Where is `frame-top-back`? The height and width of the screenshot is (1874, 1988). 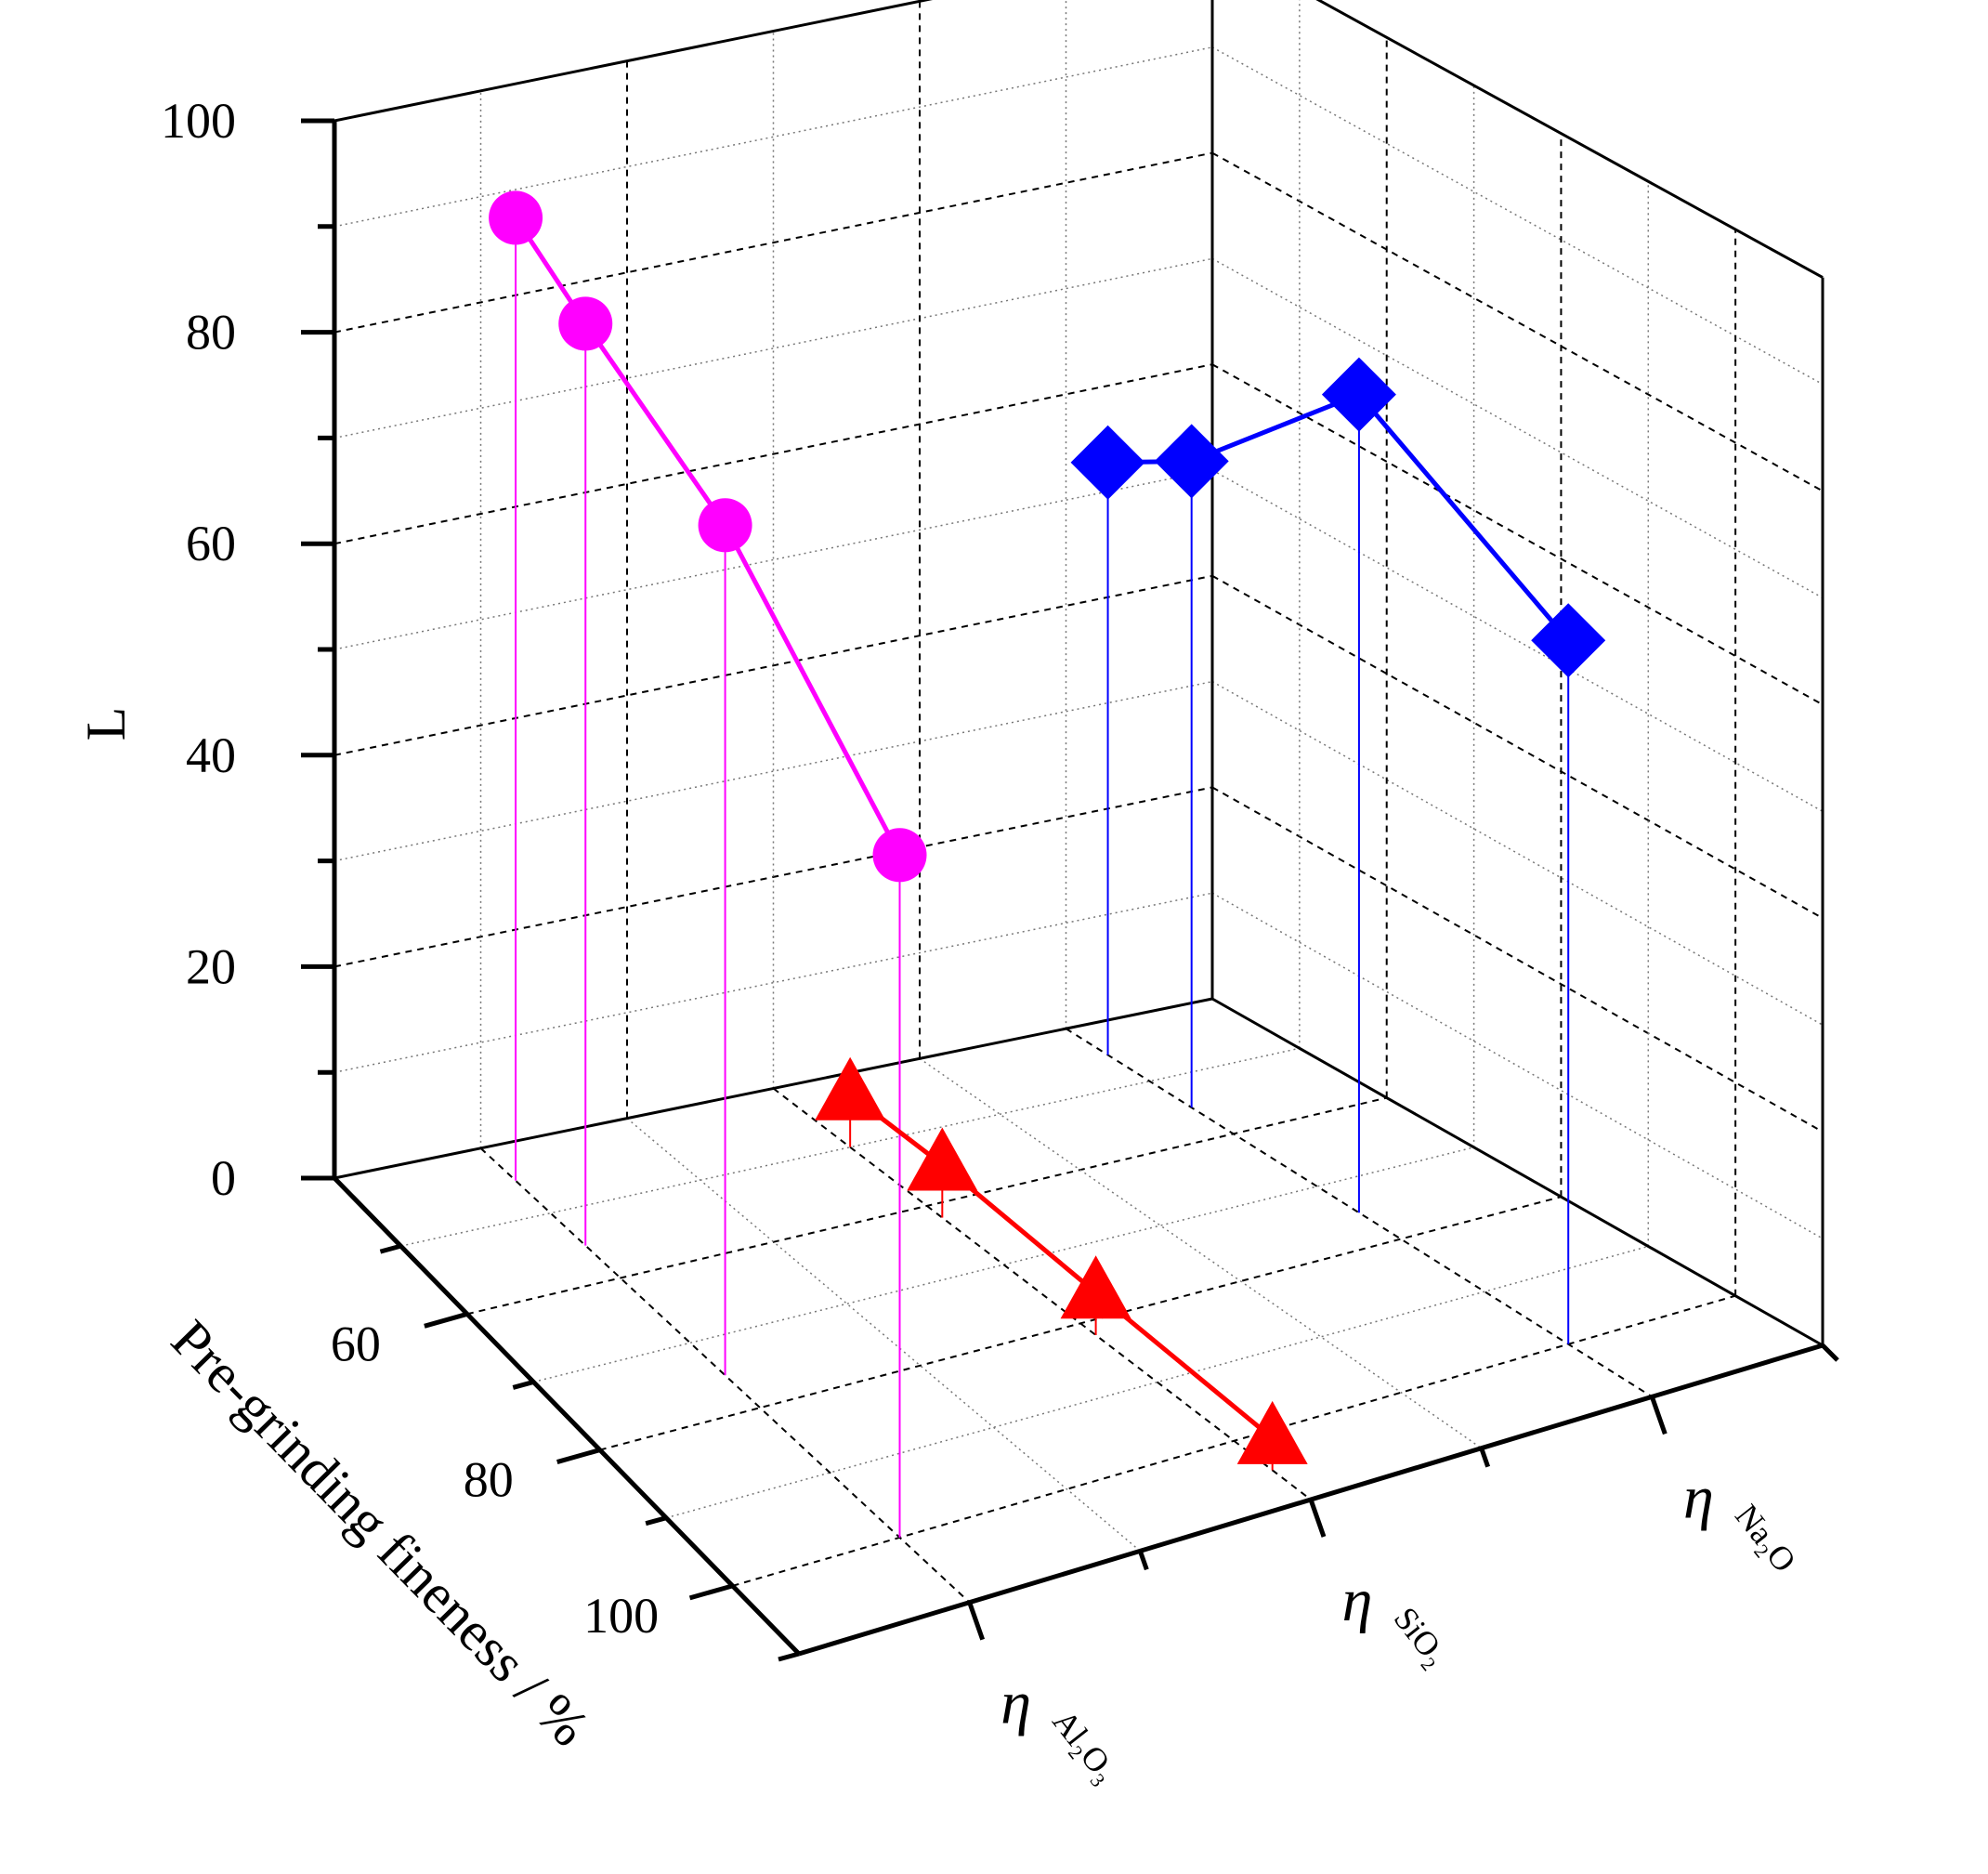 frame-top-back is located at coordinates (634, 61).